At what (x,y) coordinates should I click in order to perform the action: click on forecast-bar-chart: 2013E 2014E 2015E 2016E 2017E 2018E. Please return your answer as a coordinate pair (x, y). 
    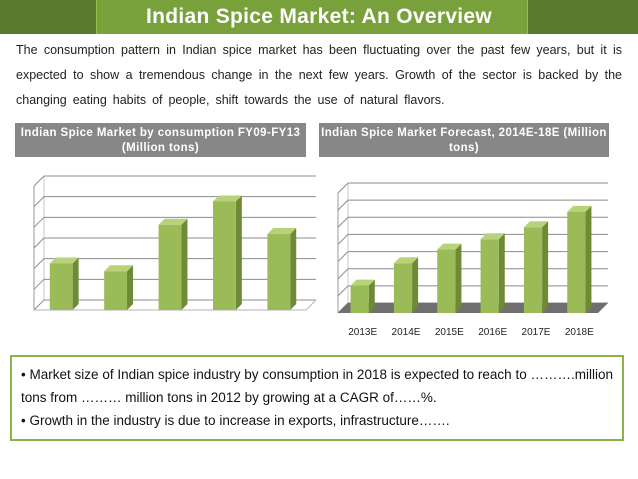
    Looking at the image, I should click on (472, 260).